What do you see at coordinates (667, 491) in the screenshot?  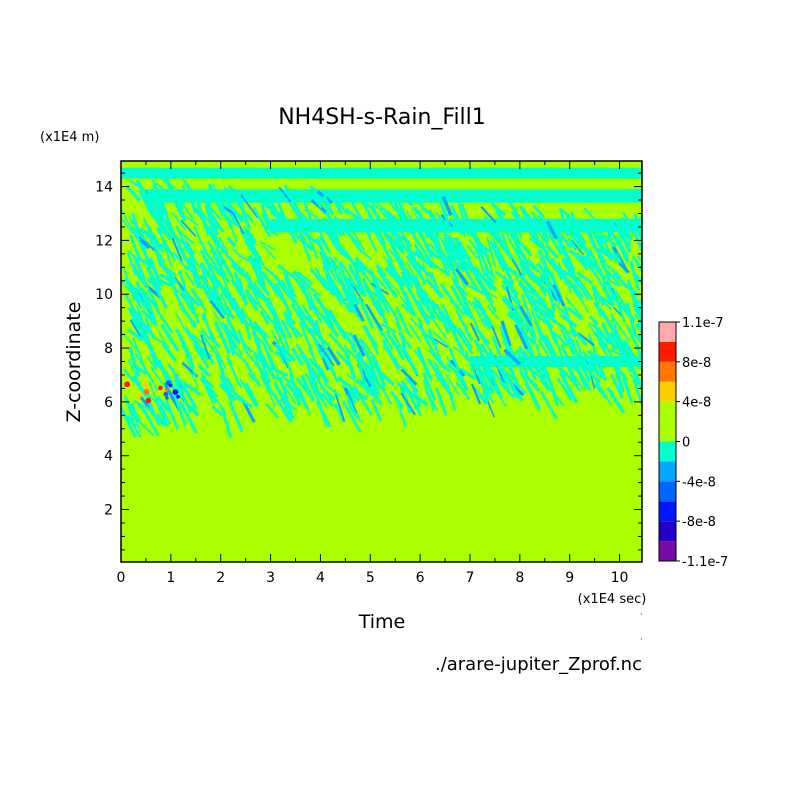 I see `colorbar-cell` at bounding box center [667, 491].